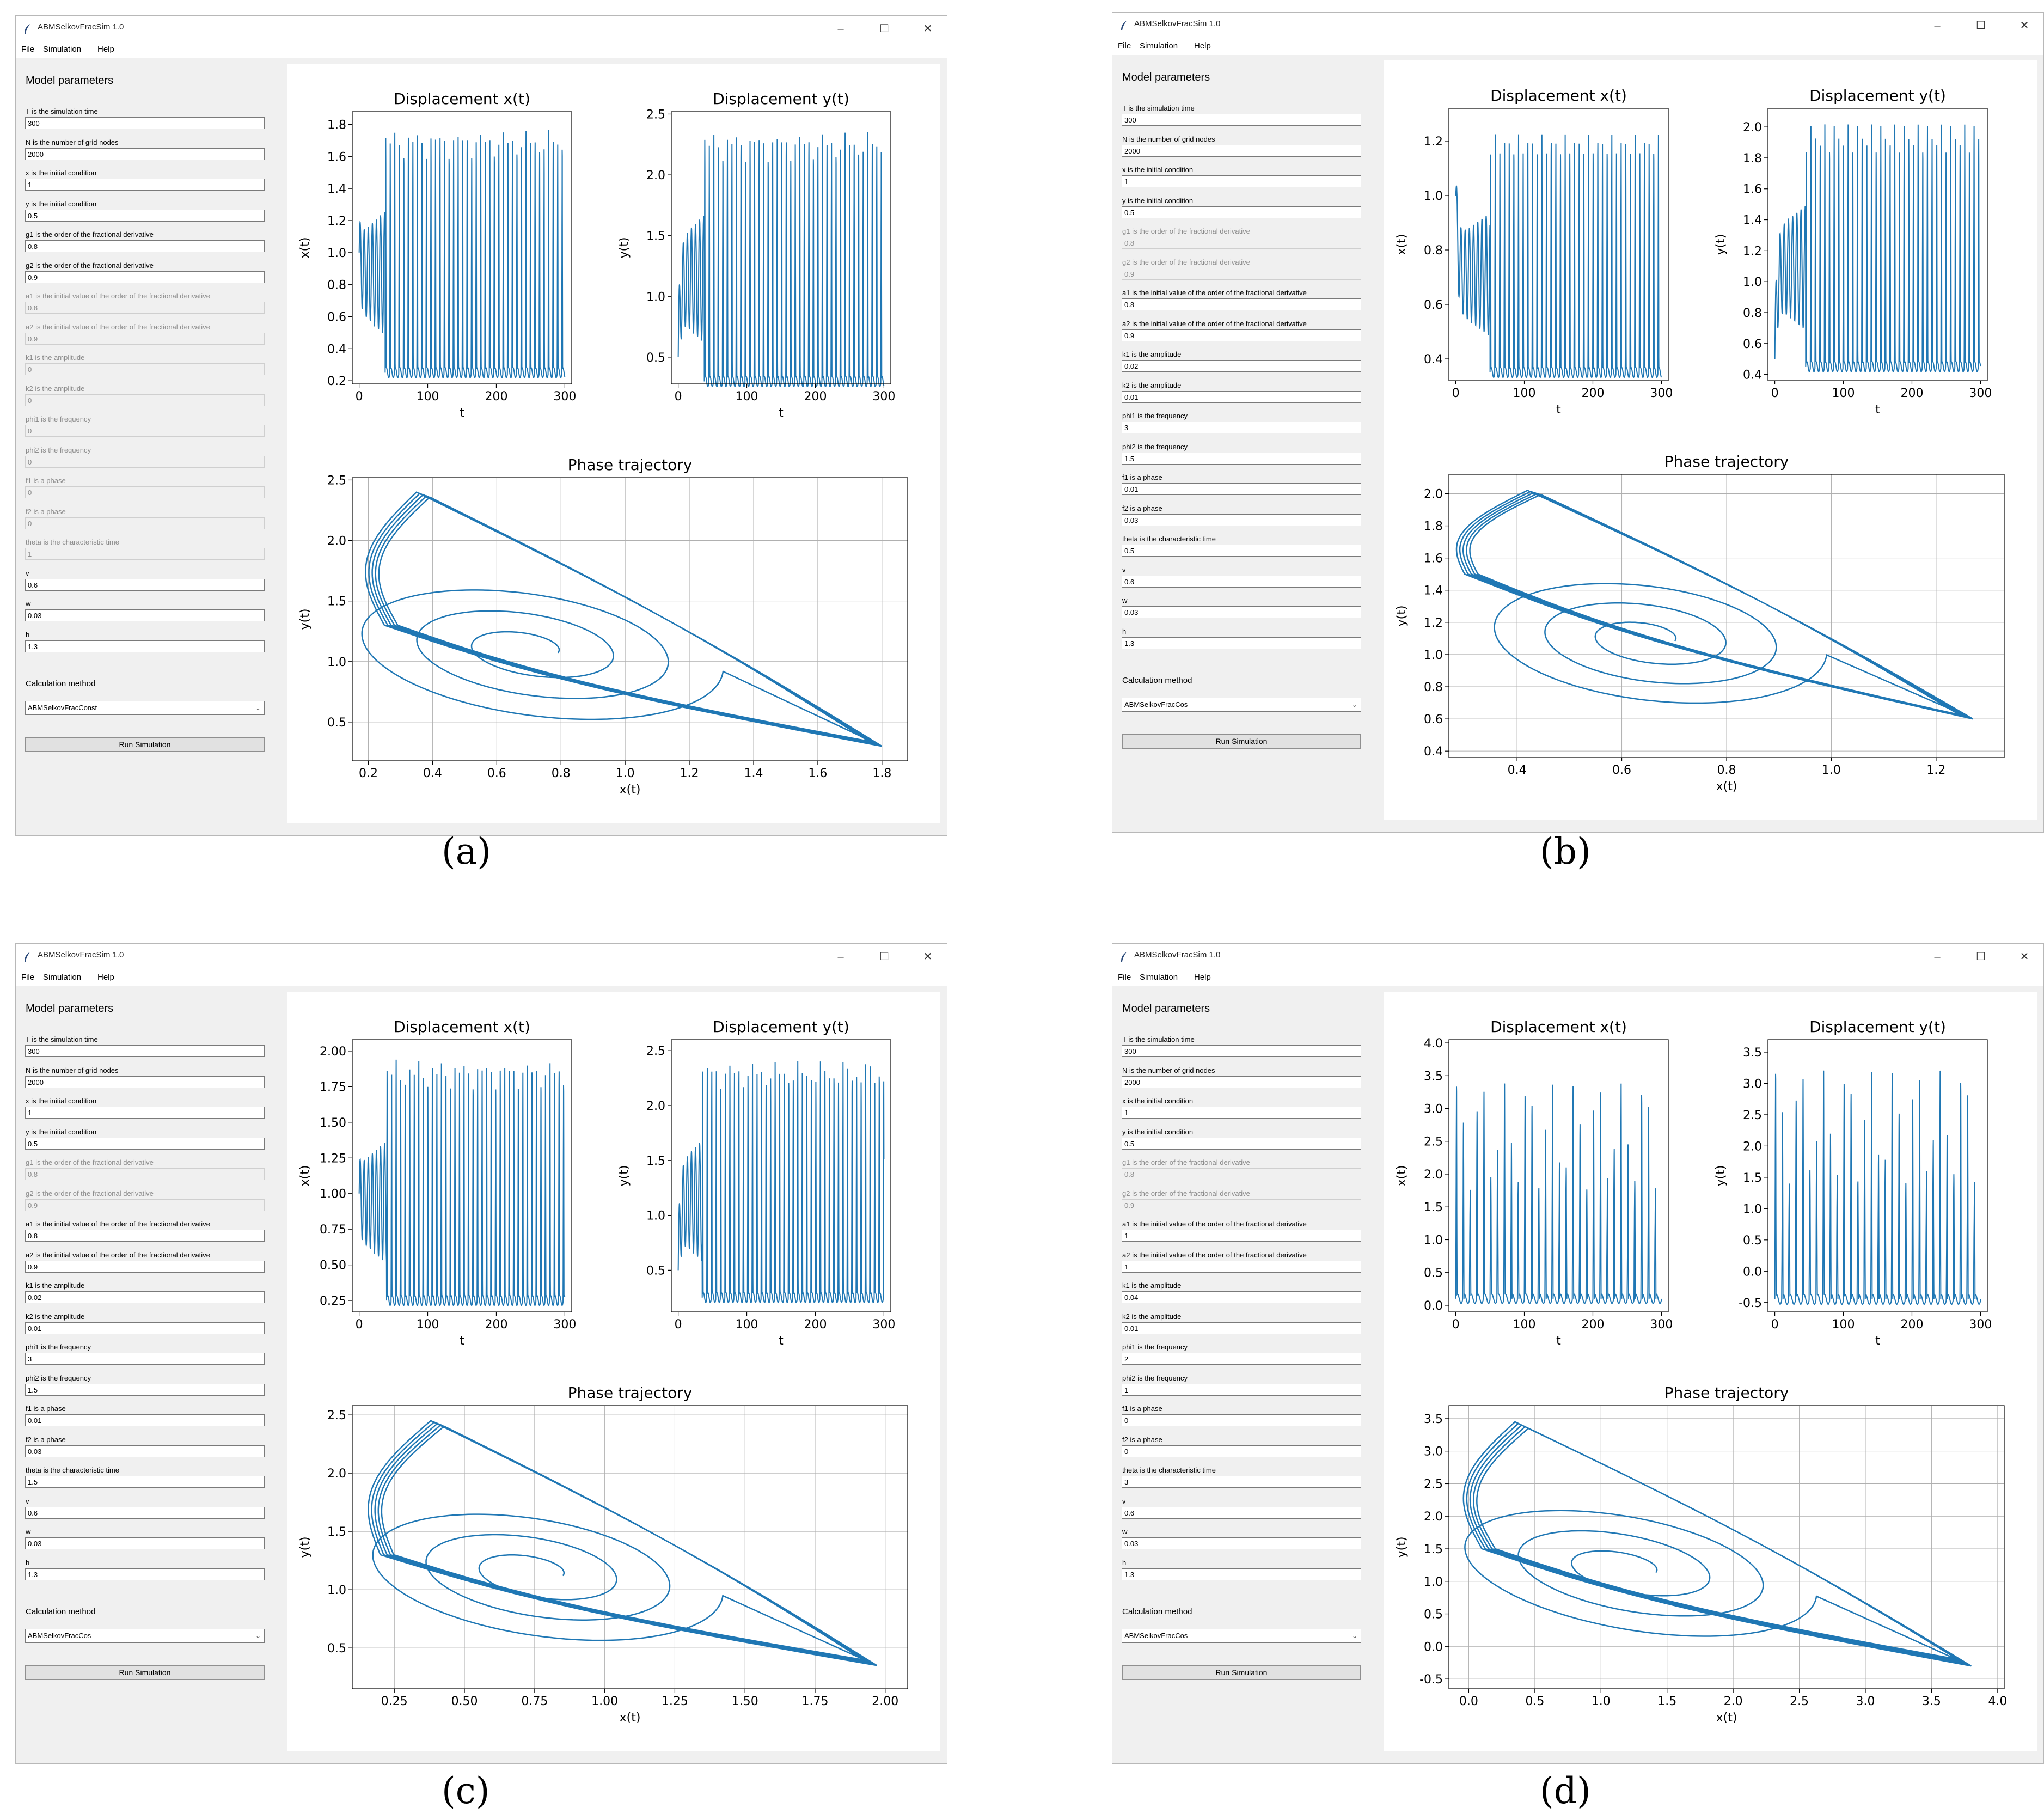 This screenshot has width=2044, height=1820. I want to click on app-feather-icon, so click(27, 28).